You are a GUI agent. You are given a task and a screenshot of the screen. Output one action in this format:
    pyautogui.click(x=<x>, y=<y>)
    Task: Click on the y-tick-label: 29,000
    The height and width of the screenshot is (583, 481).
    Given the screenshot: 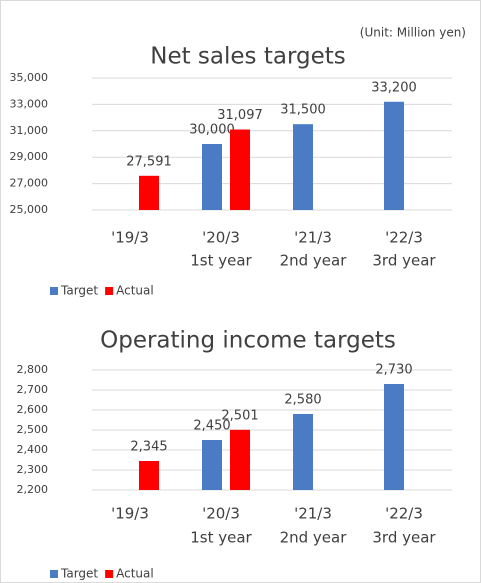 What is the action you would take?
    pyautogui.click(x=29, y=156)
    